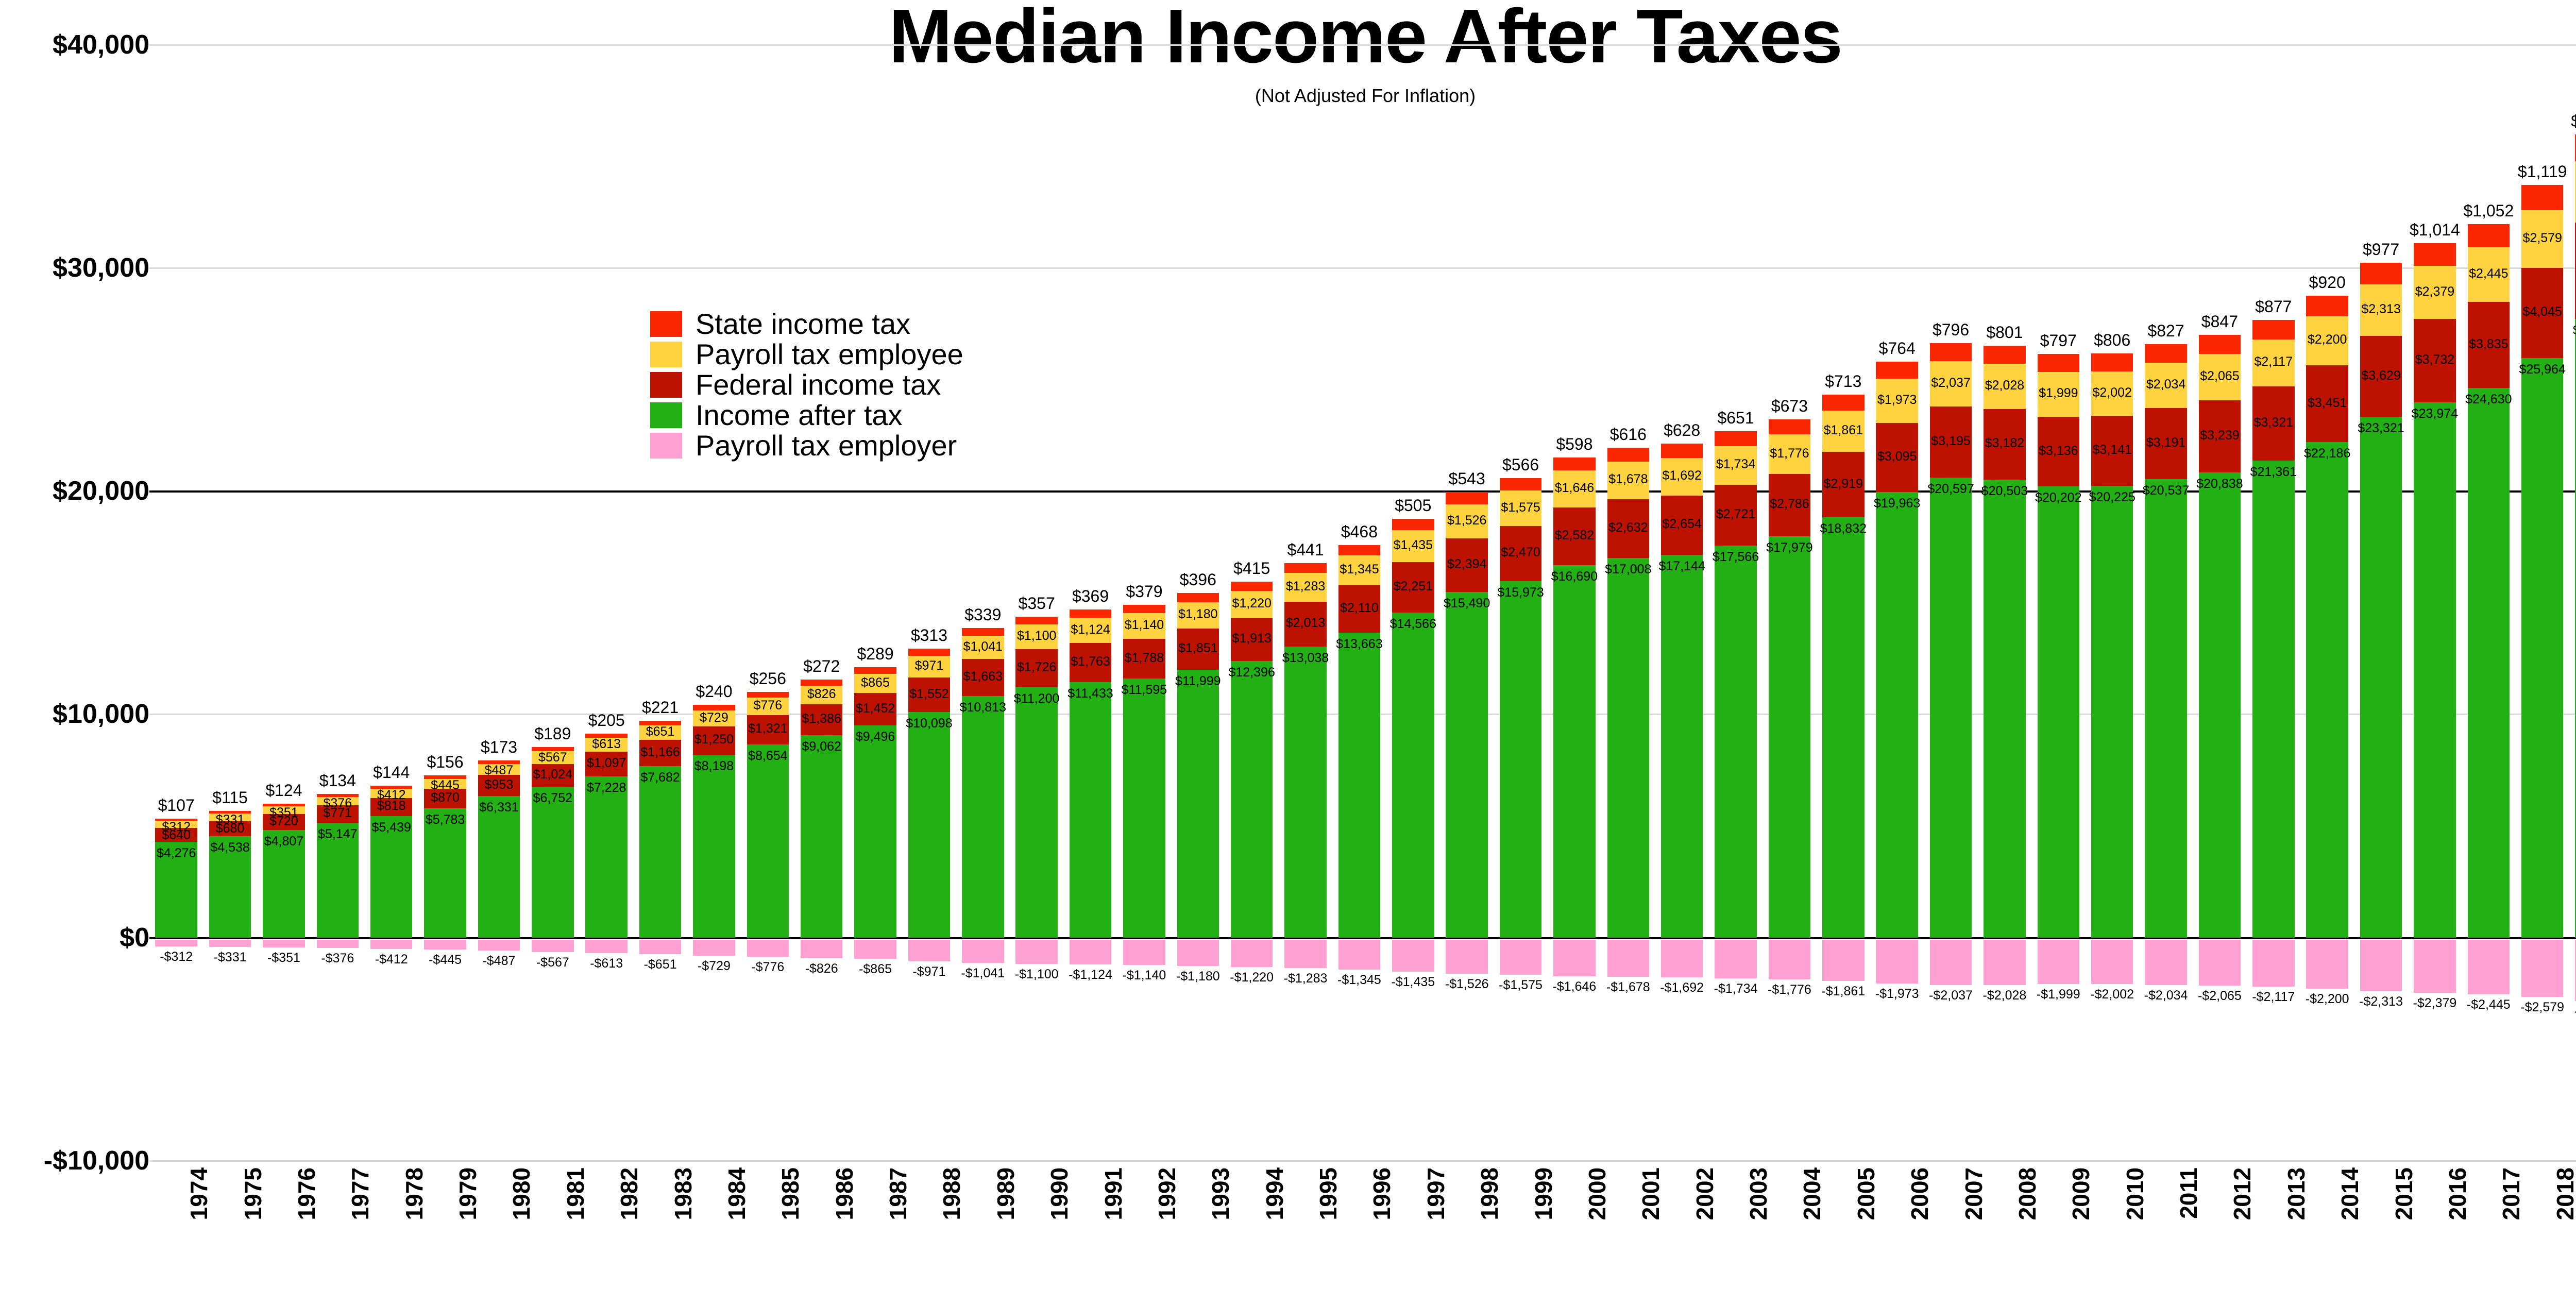 The width and height of the screenshot is (2576, 1305). Describe the element at coordinates (2327, 580) in the screenshot. I see `bar-column: $22,186 $3,451 $2,200 $920 -$2,200` at that location.